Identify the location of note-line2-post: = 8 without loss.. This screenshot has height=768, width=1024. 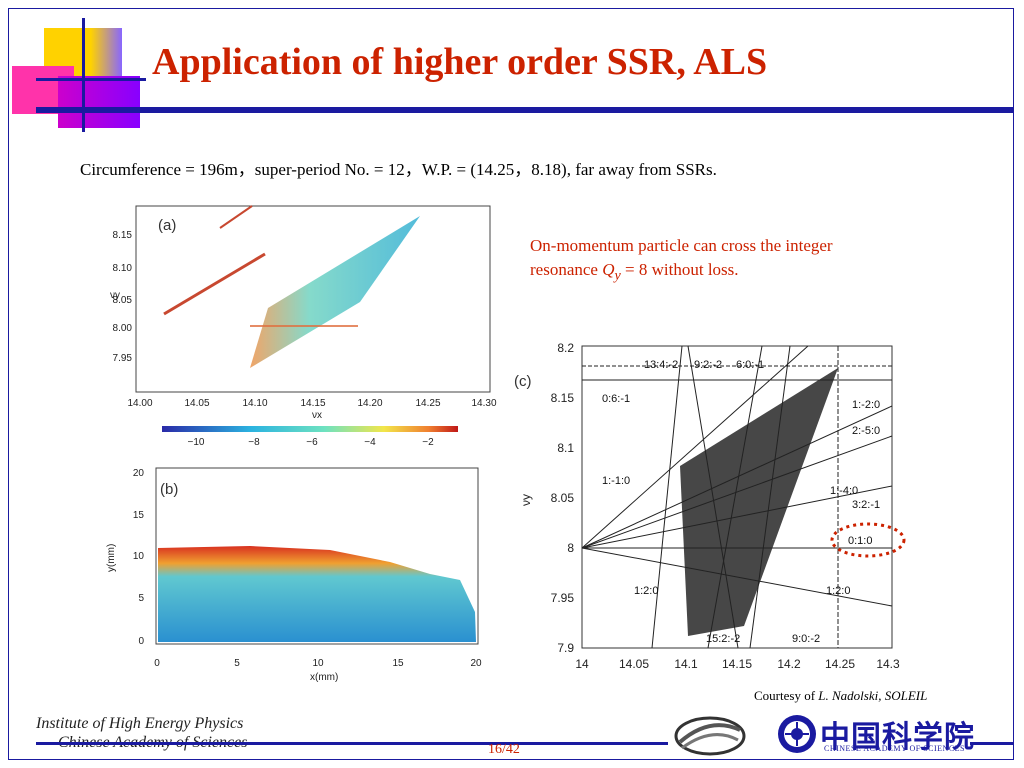
(679, 269).